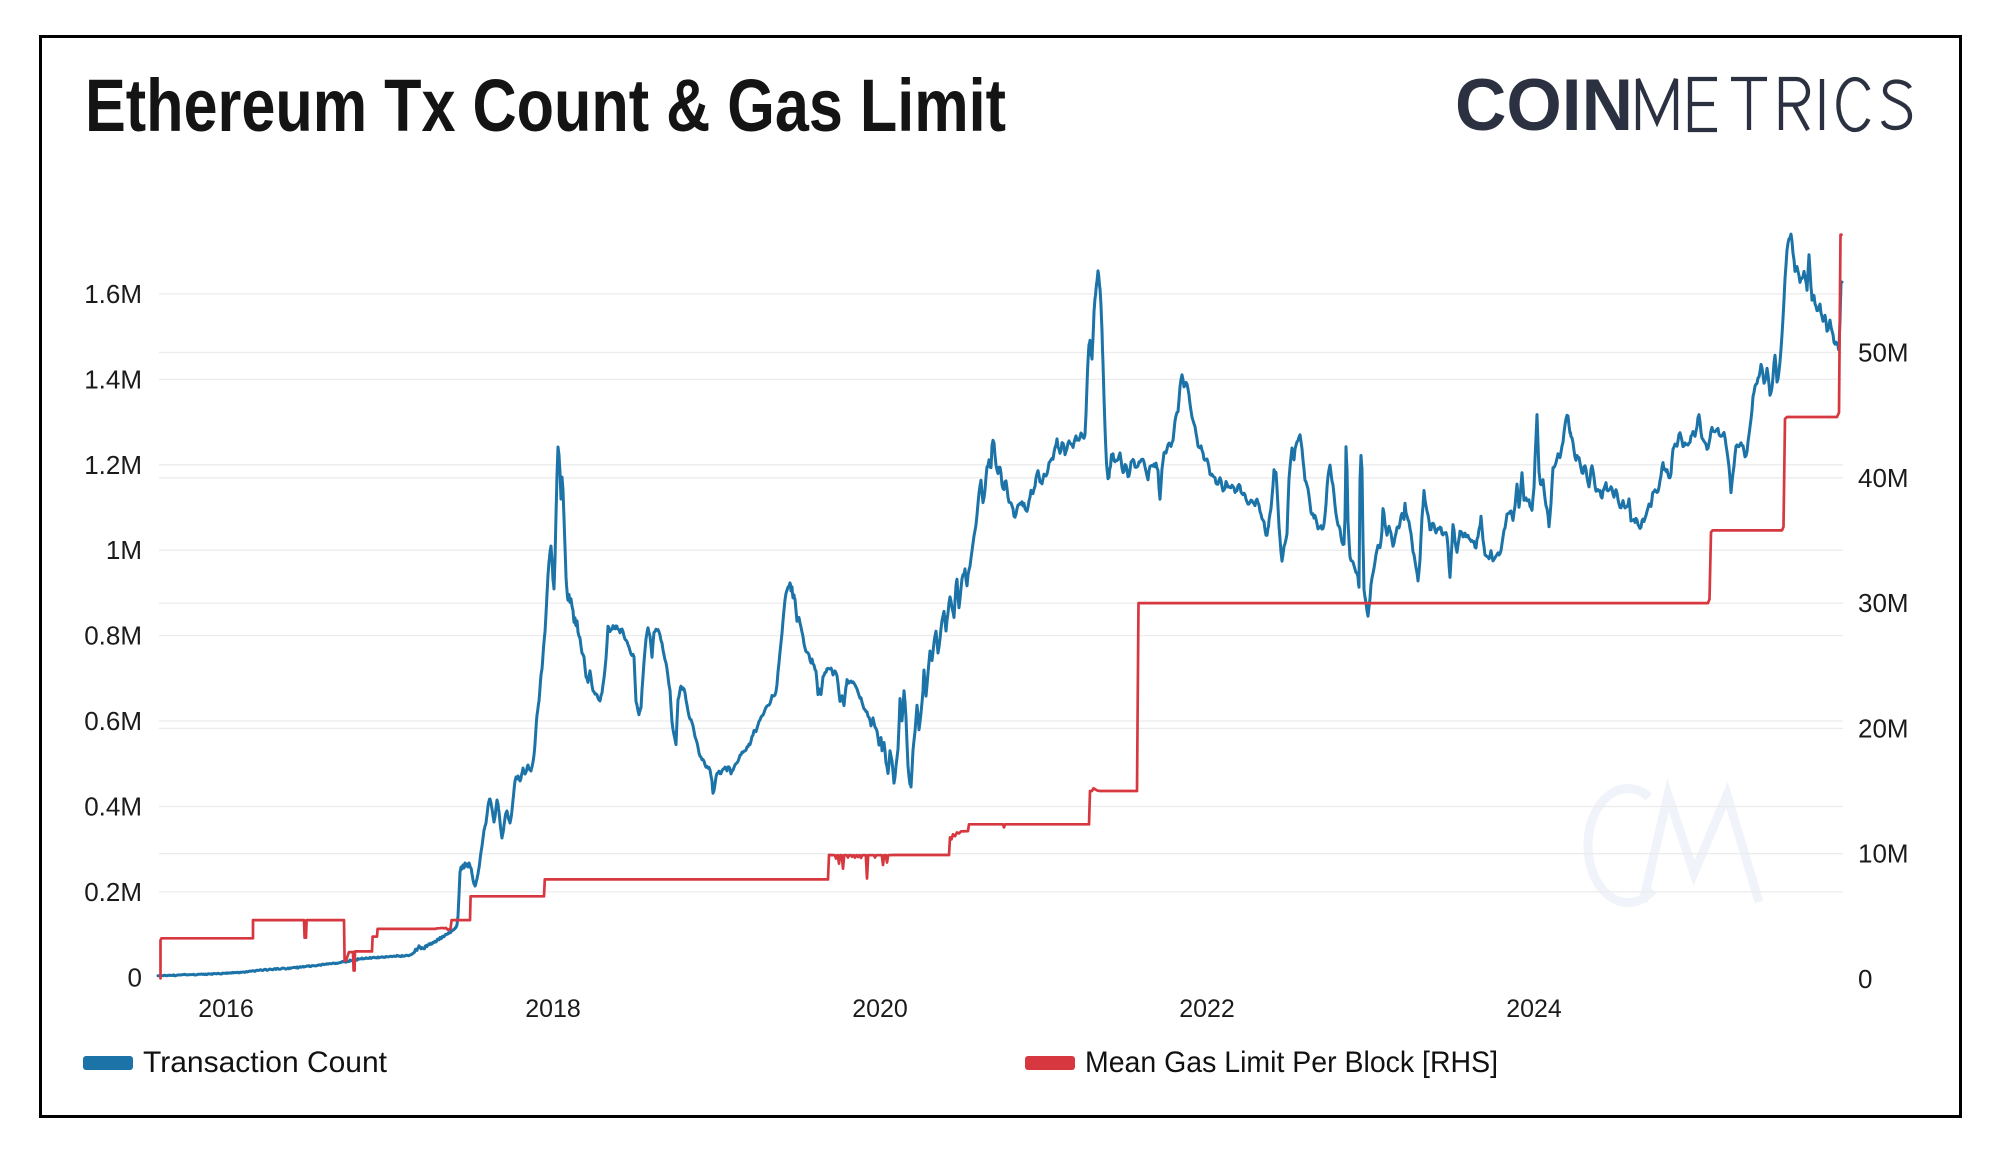 Image resolution: width=2000 pixels, height=1158 pixels. Describe the element at coordinates (1883, 854) in the screenshot. I see `svg-text: 10M` at that location.